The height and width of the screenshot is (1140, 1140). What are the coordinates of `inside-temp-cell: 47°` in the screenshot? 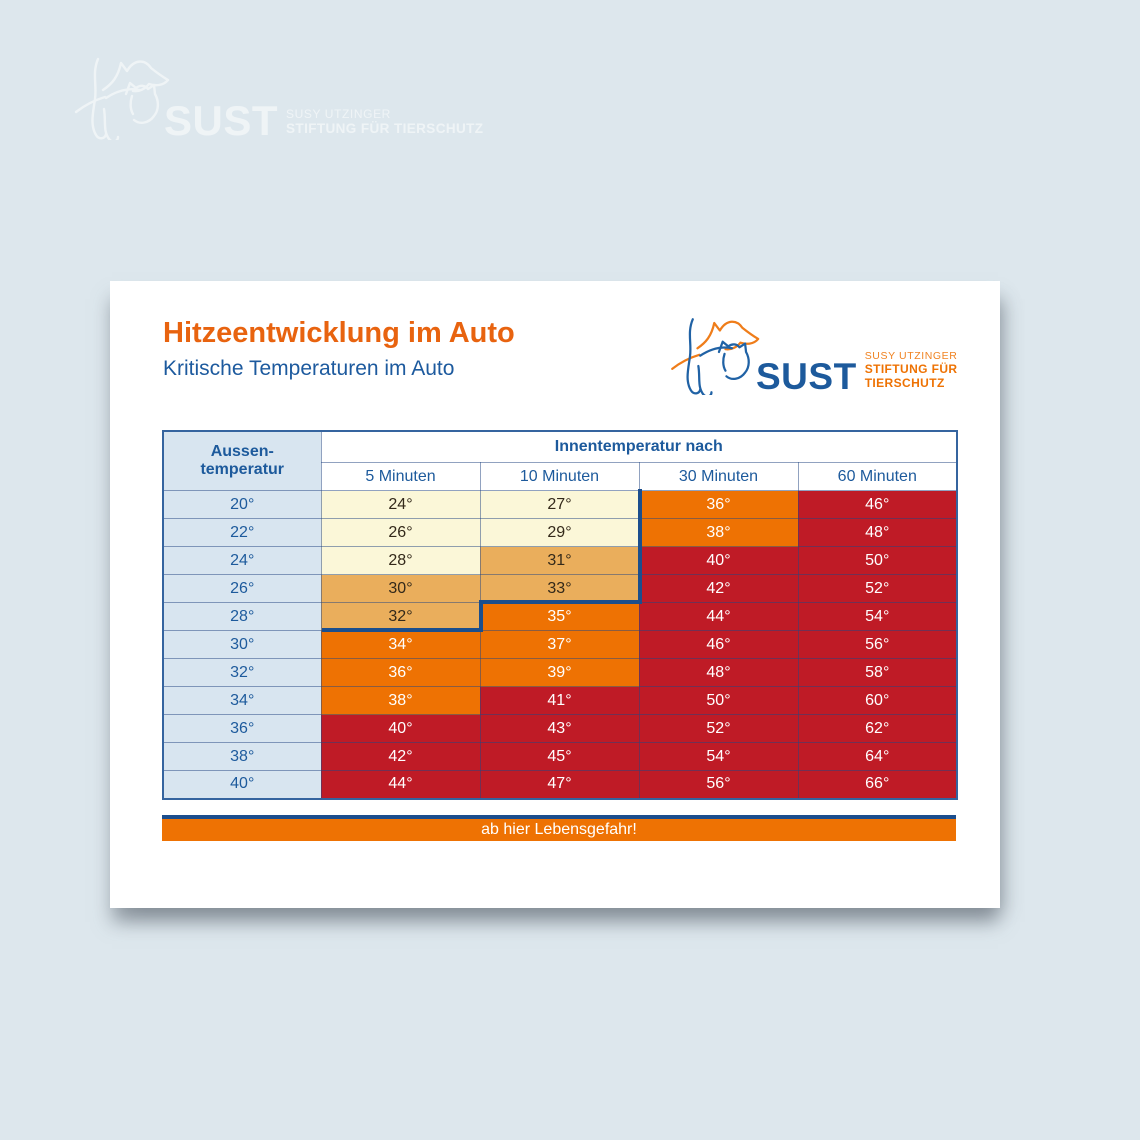 It's located at (559, 784).